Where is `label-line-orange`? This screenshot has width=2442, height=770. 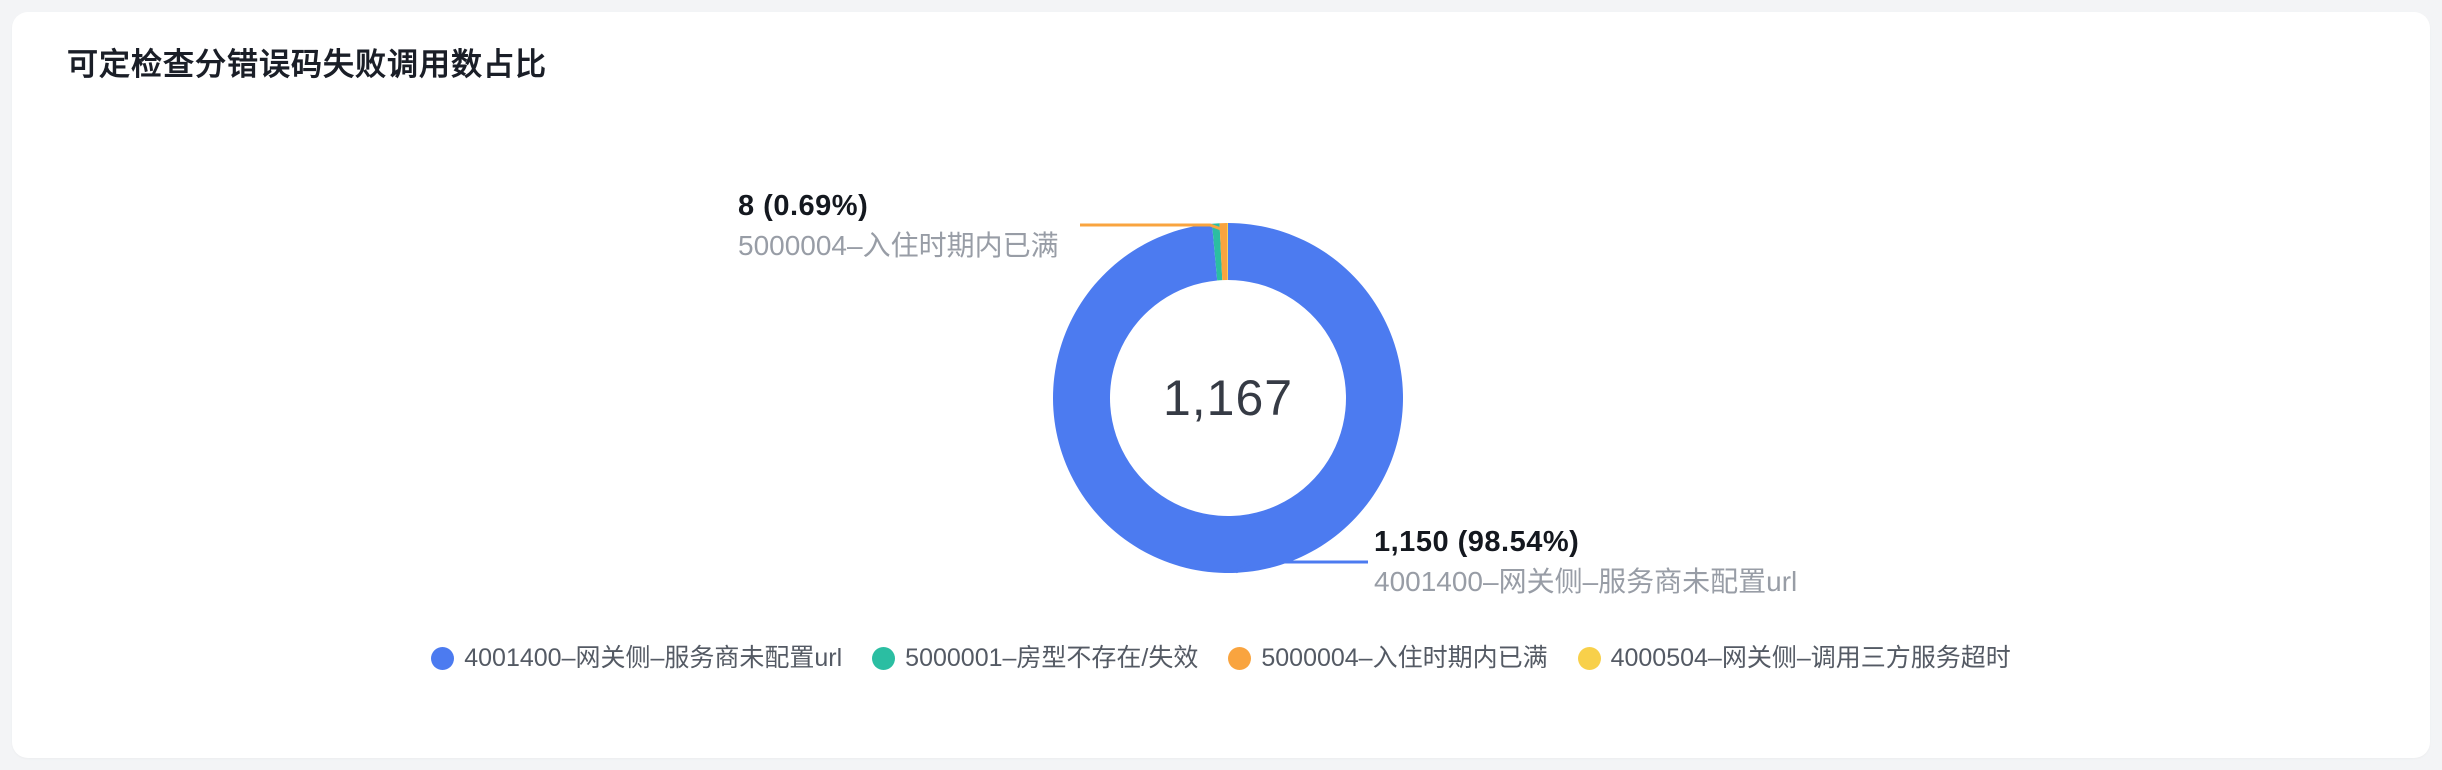
label-line-orange is located at coordinates (1151, 227).